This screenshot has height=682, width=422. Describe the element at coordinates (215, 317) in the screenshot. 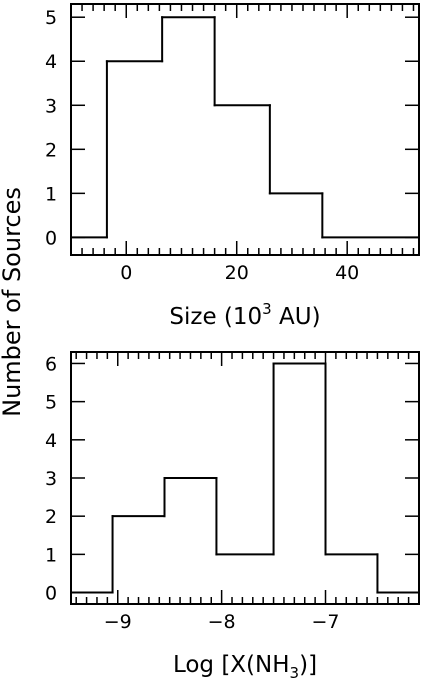

I see `x-axis-label-main: Size (10` at that location.